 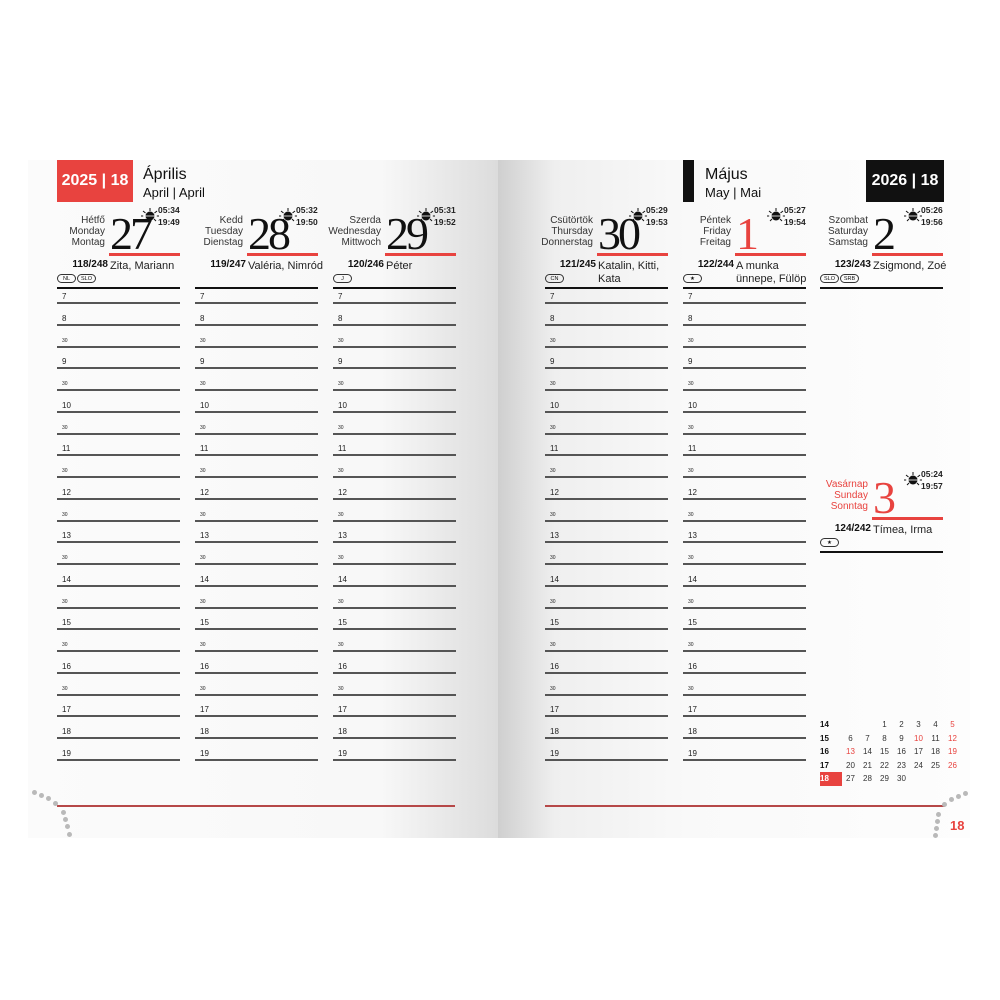 I want to click on calendar-day: 10, so click(x=918, y=738).